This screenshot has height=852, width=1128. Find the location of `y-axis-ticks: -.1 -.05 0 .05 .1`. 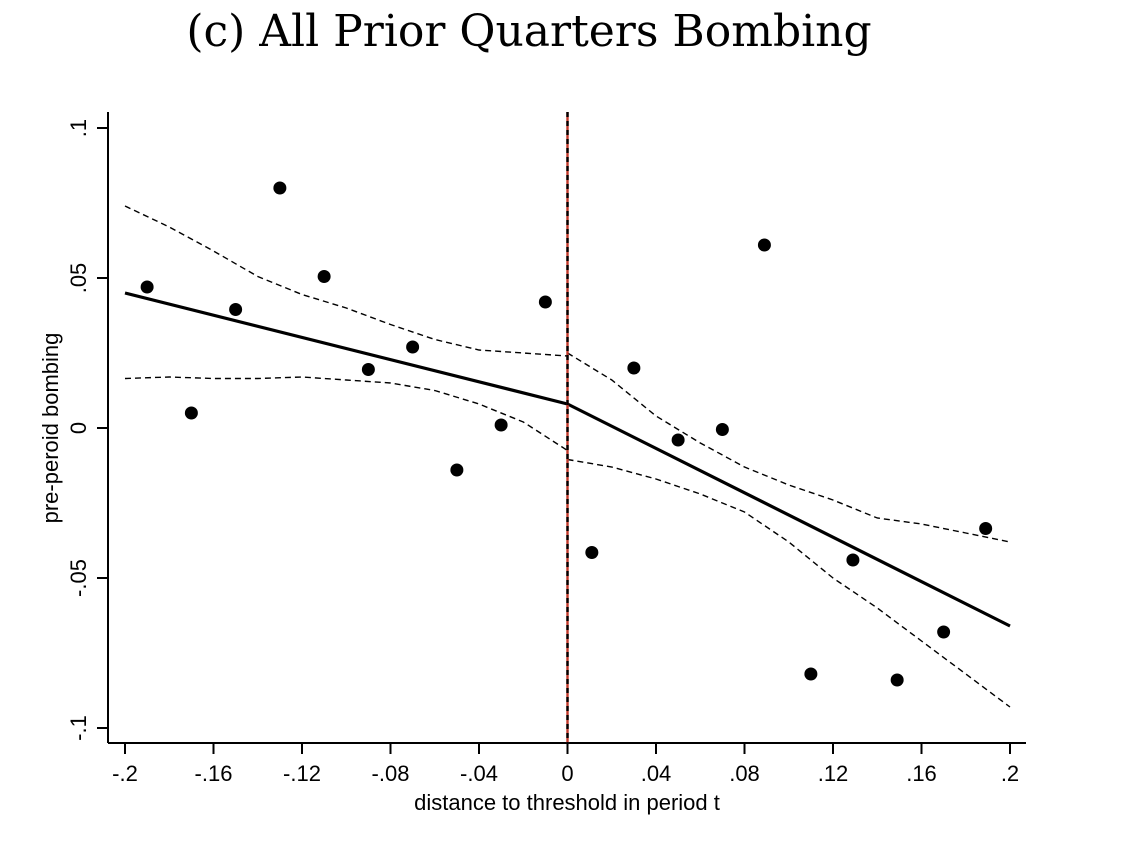

y-axis-ticks: -.1 -.05 0 .05 .1 is located at coordinates (87, 430).